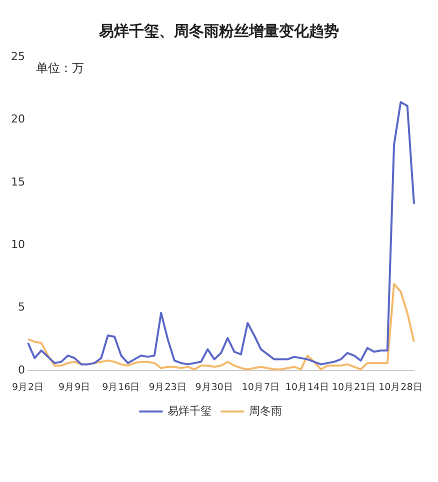  I want to click on y-tick-label: 10, so click(17, 245).